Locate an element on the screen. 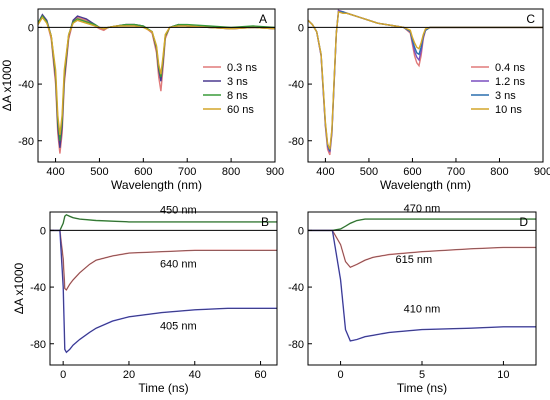 The image size is (550, 400). x-tick-label: 60 is located at coordinates (260, 375).